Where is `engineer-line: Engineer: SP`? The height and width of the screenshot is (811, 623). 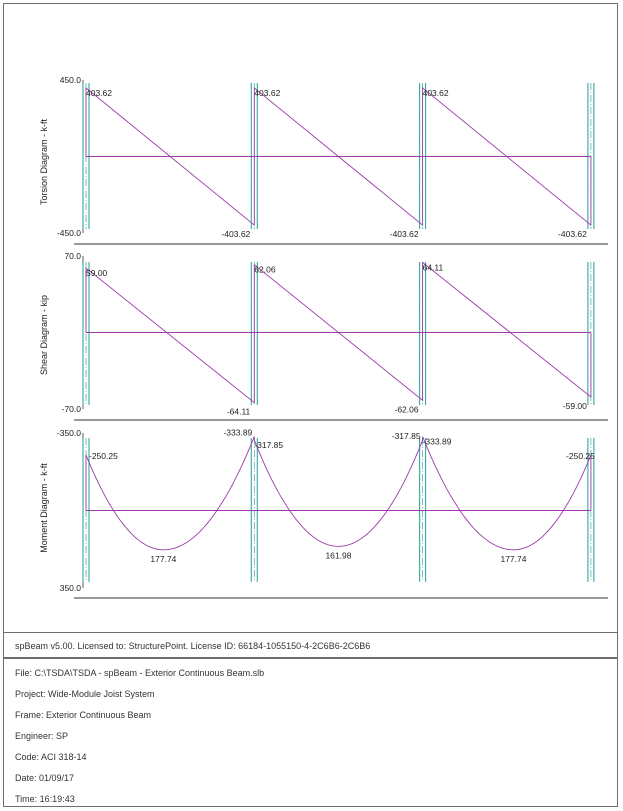 engineer-line: Engineer: SP is located at coordinates (42, 736).